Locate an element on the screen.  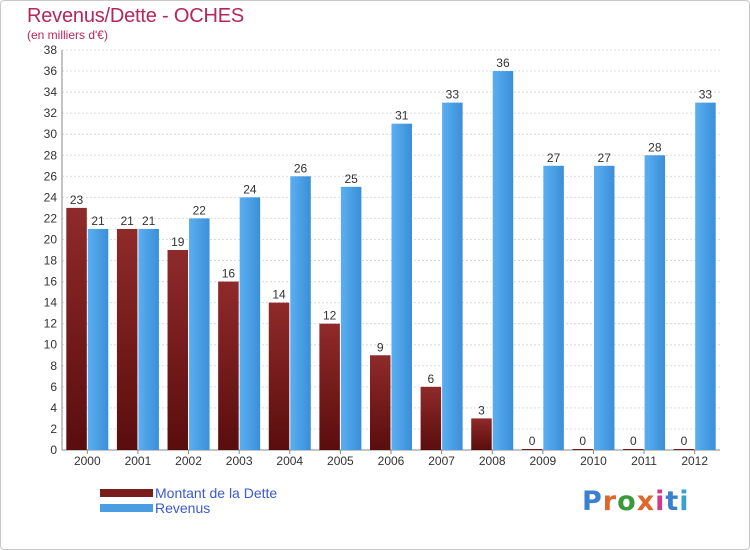
logo-letter: t is located at coordinates (672, 501).